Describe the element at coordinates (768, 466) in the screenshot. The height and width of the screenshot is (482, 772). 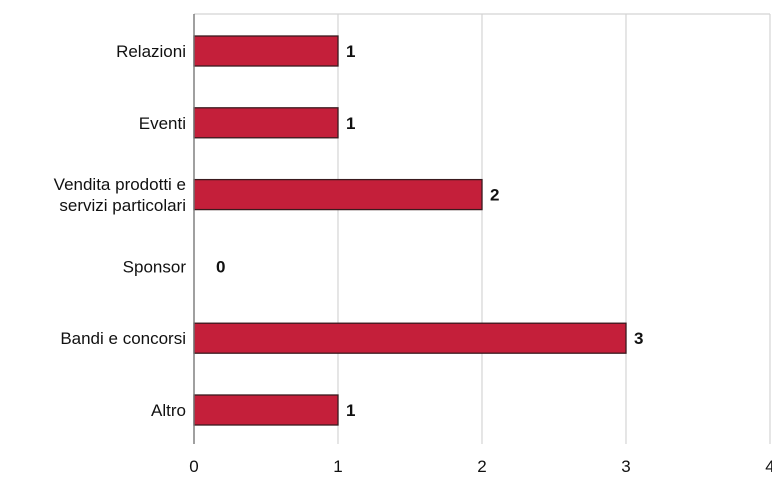
I see `x-tick-label: 4` at that location.